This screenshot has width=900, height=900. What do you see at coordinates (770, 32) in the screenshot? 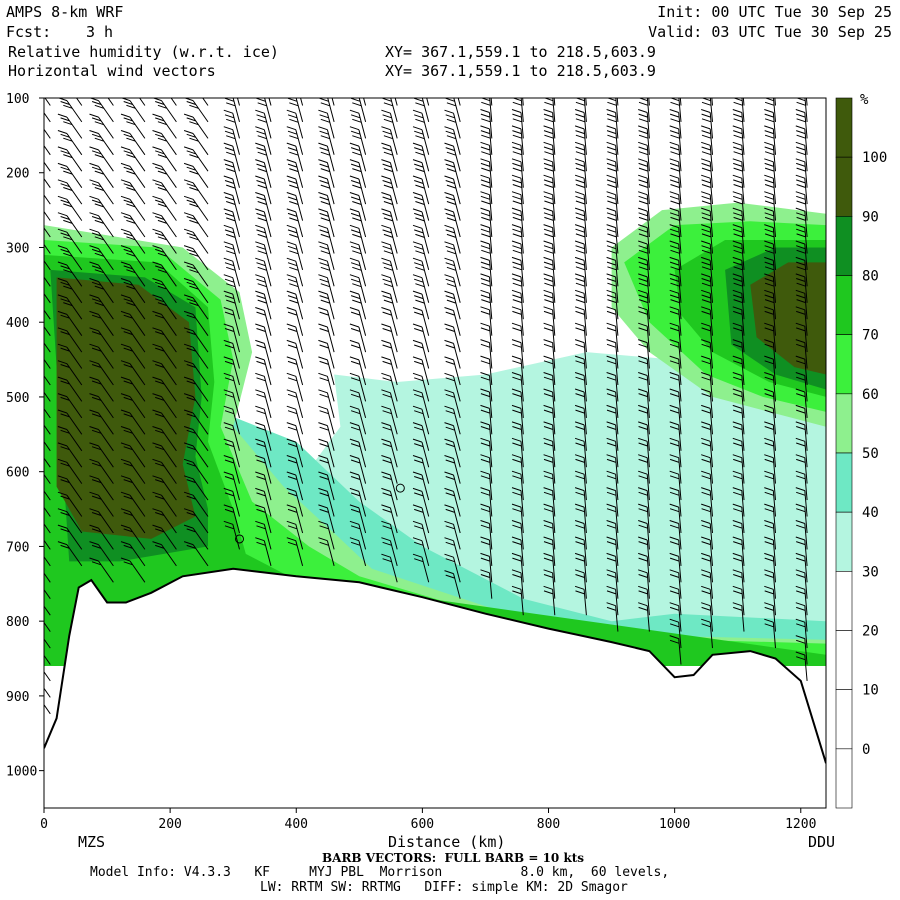
I see `valid-time: Valid: 03 UTC Tue 30 Sep 25` at bounding box center [770, 32].